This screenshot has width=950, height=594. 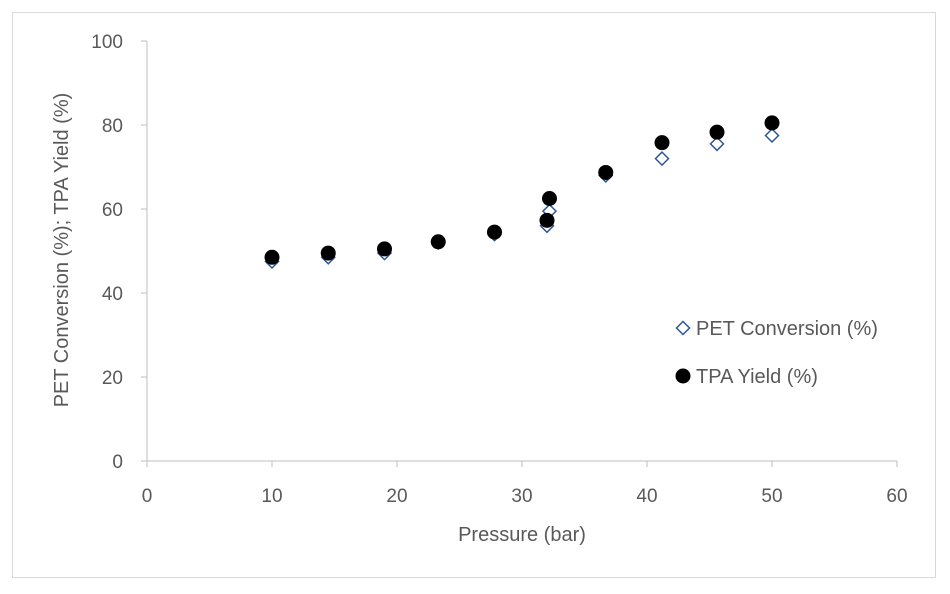 What do you see at coordinates (896, 496) in the screenshot?
I see `x-tick-label: 60` at bounding box center [896, 496].